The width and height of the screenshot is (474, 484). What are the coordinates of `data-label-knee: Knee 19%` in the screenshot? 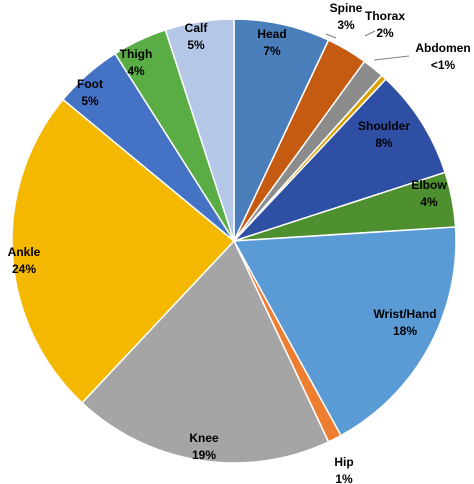 It's located at (204, 446).